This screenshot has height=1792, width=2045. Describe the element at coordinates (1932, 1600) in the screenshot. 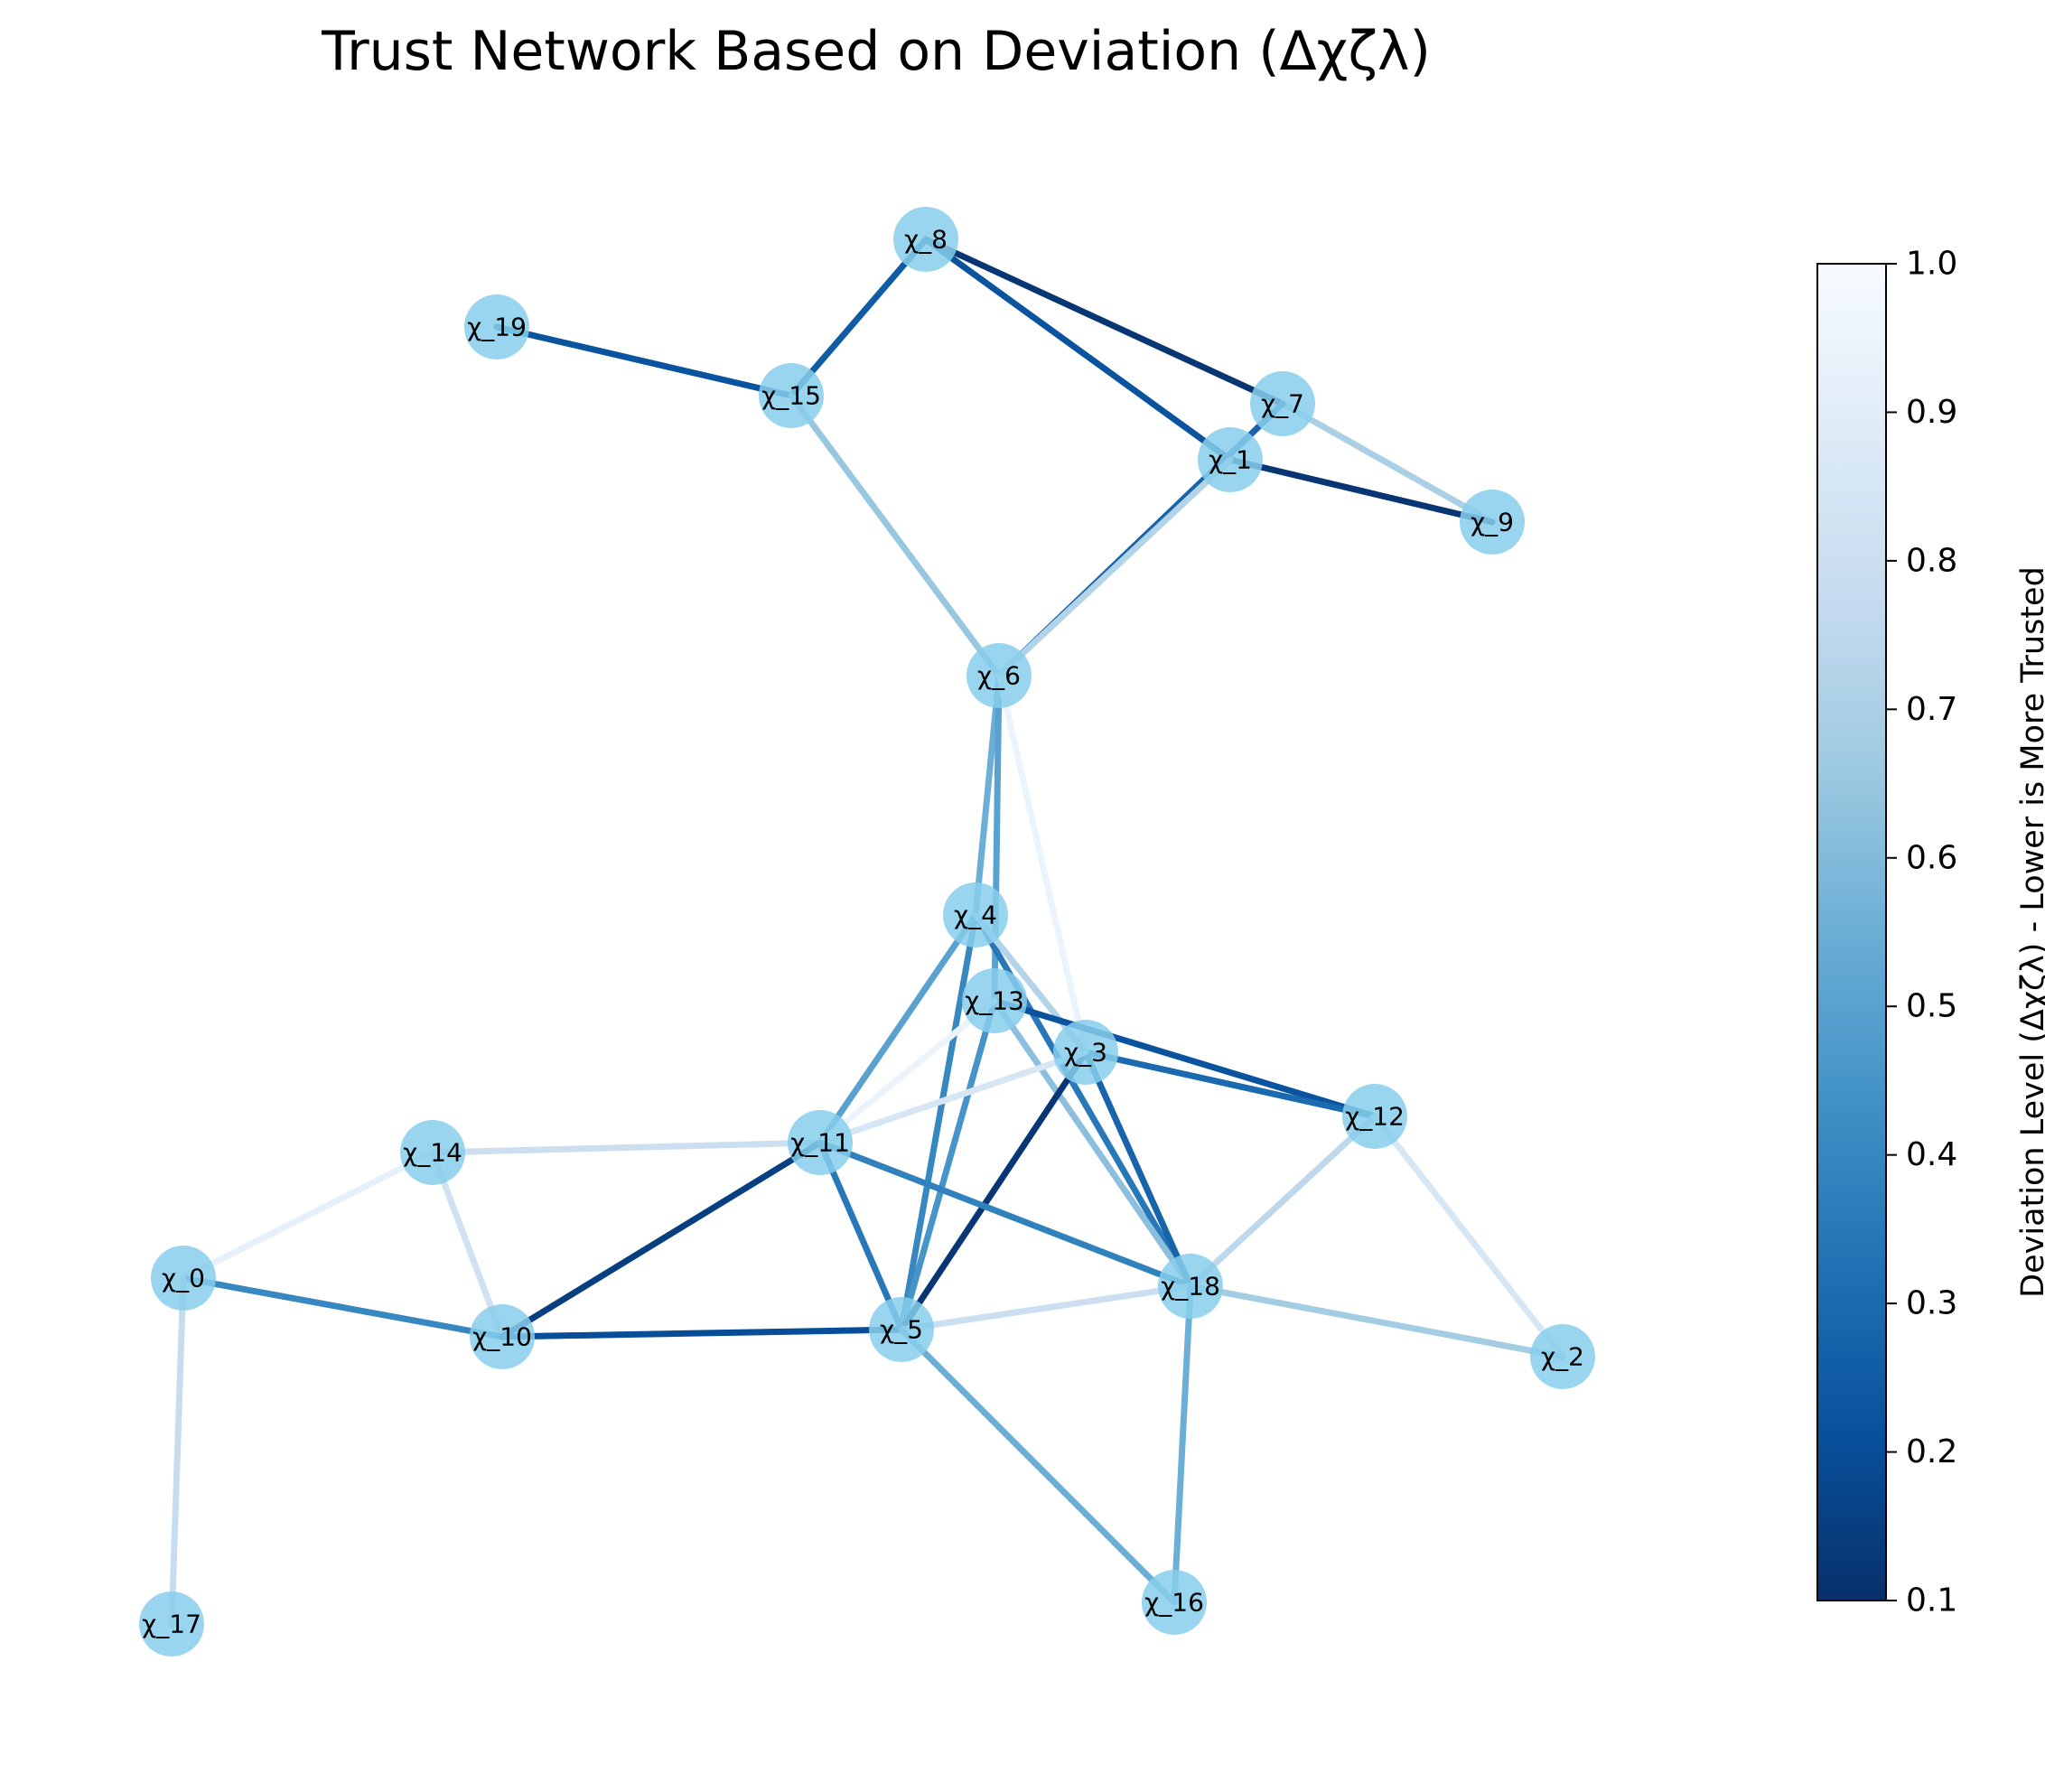

I see `colorbar-tick-label: 0.1` at that location.